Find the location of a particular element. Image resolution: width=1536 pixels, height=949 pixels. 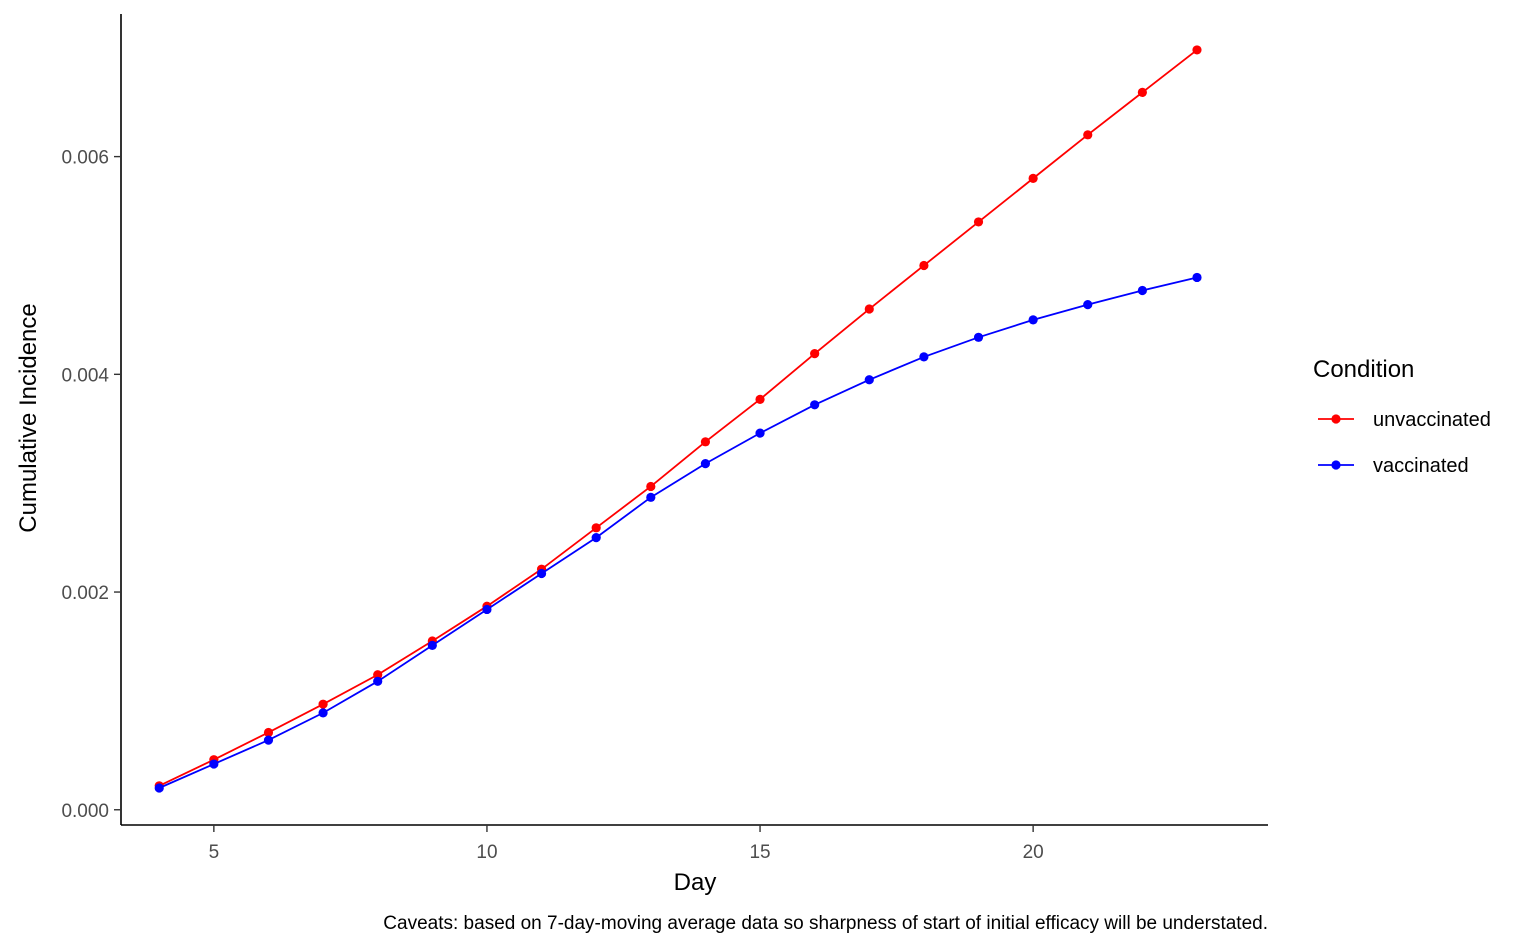

x-tick-label: 20 is located at coordinates (1033, 852).